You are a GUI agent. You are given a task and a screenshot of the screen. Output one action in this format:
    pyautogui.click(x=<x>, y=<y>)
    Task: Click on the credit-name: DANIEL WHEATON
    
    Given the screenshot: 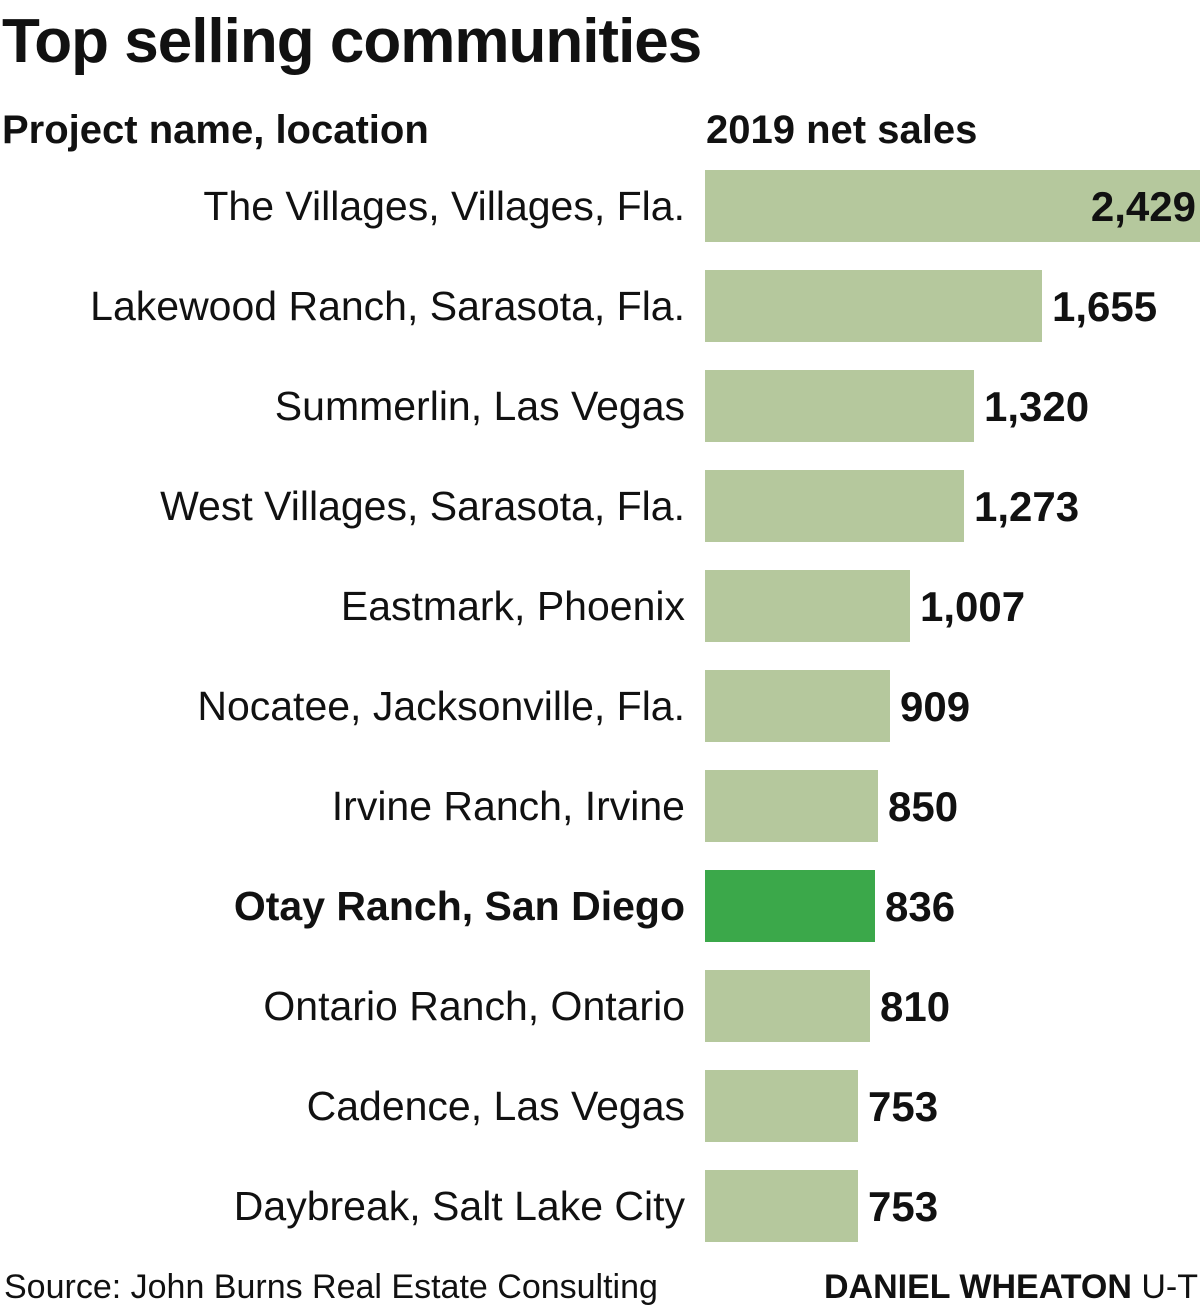 What is the action you would take?
    pyautogui.click(x=977, y=1287)
    